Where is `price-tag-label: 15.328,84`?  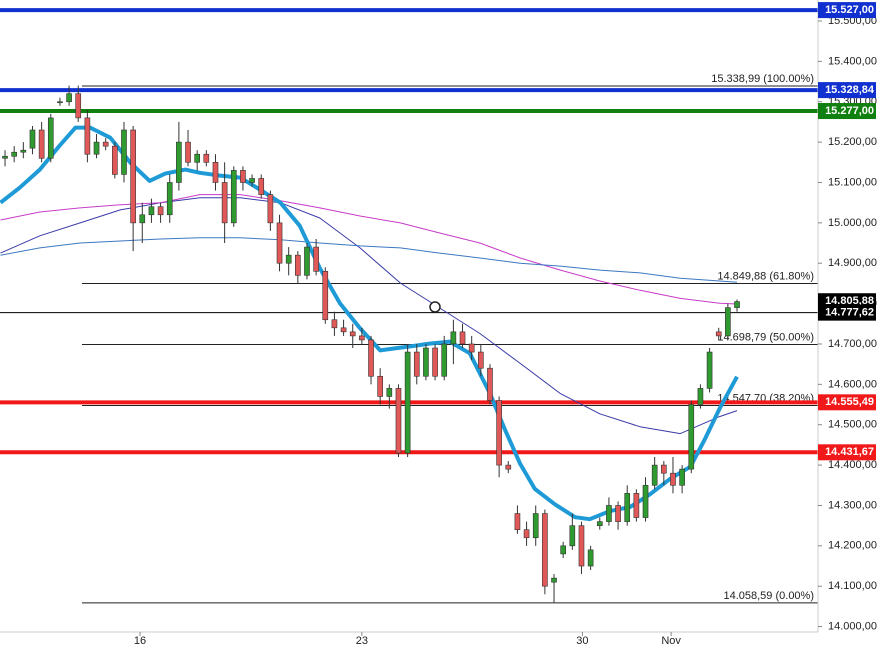
price-tag-label: 15.328,84 is located at coordinates (850, 90).